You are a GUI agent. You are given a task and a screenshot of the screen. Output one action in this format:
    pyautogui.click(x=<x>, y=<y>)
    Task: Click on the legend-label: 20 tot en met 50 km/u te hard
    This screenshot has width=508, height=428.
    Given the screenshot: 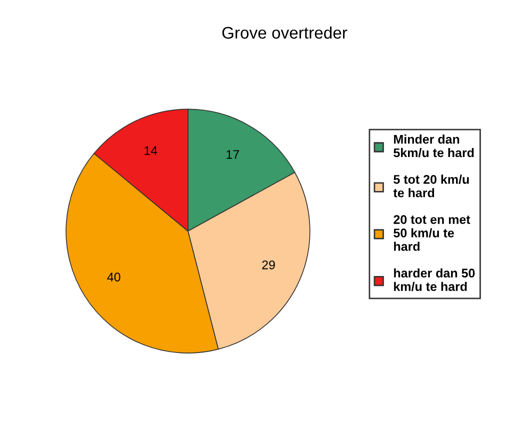 What is the action you would take?
    pyautogui.click(x=432, y=233)
    